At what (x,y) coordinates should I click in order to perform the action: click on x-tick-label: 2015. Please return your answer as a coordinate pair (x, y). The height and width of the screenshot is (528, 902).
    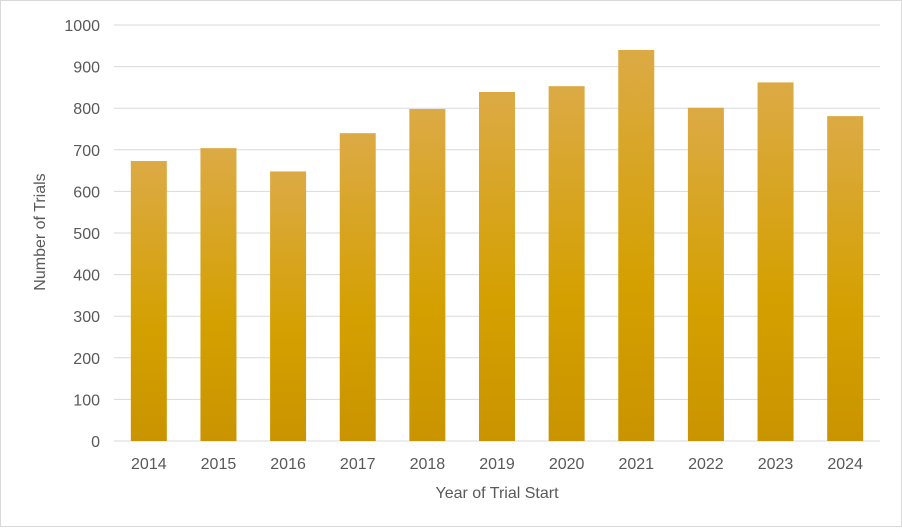
    Looking at the image, I should click on (219, 464).